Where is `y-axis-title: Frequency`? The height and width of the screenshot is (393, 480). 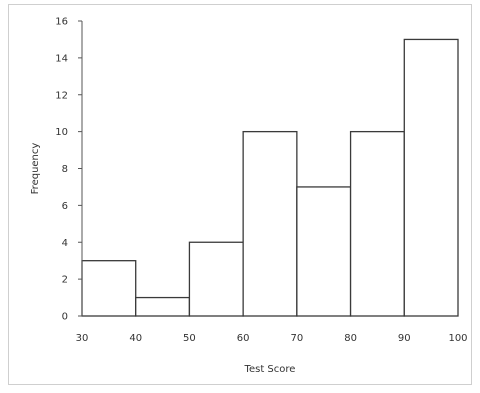
y-axis-title: Frequency is located at coordinates (35, 169).